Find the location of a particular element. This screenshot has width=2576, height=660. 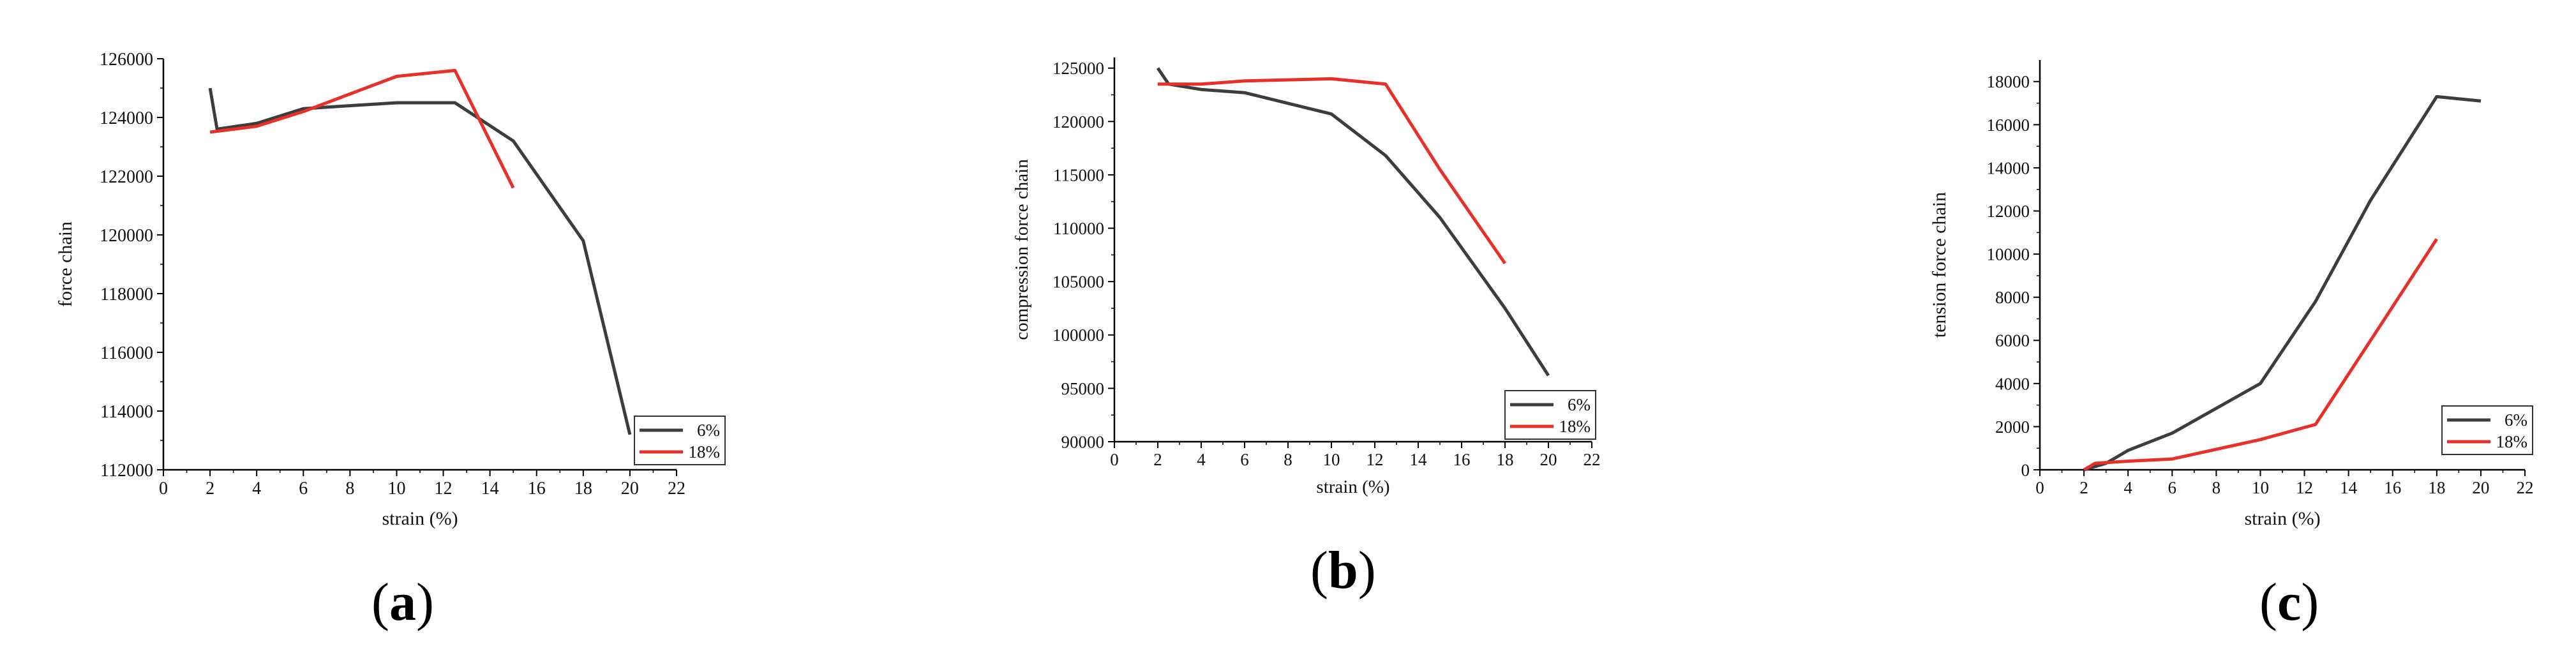

y-tick-label: 114000 is located at coordinates (126, 412).